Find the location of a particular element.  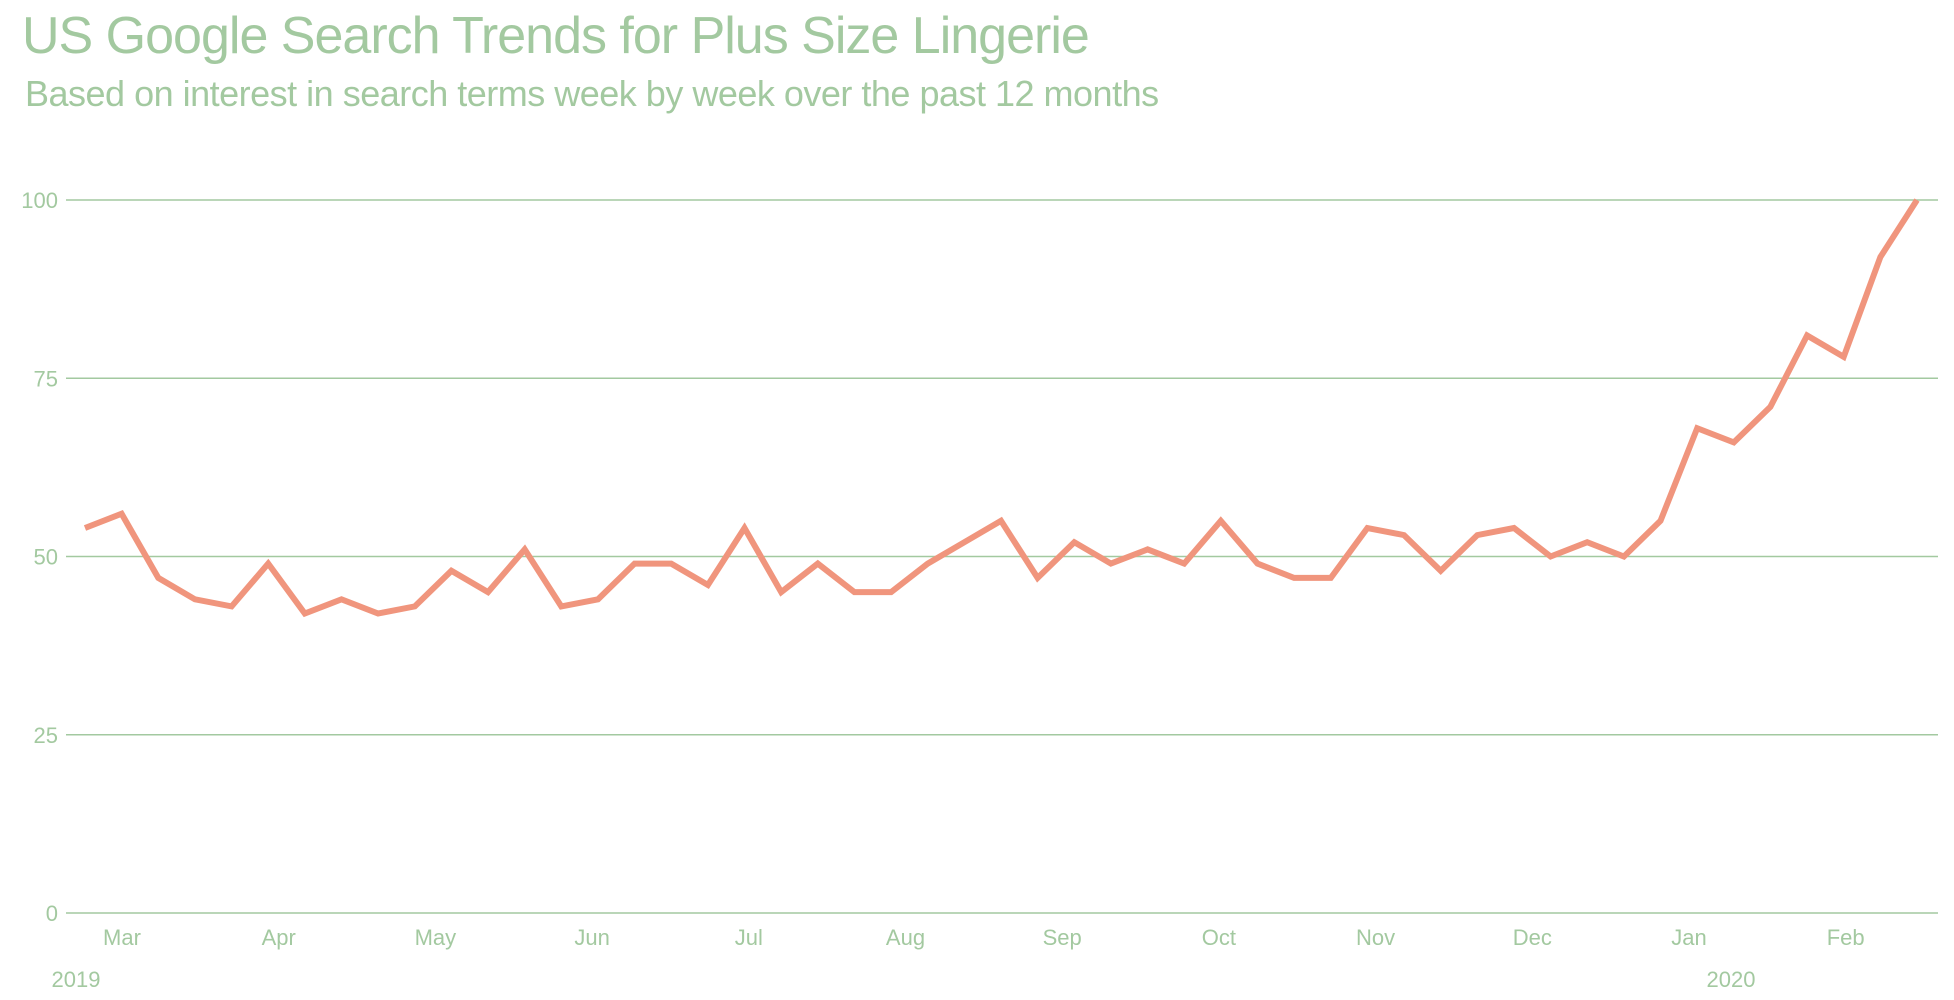

x-year-label-2020: 2020 is located at coordinates (1731, 979).